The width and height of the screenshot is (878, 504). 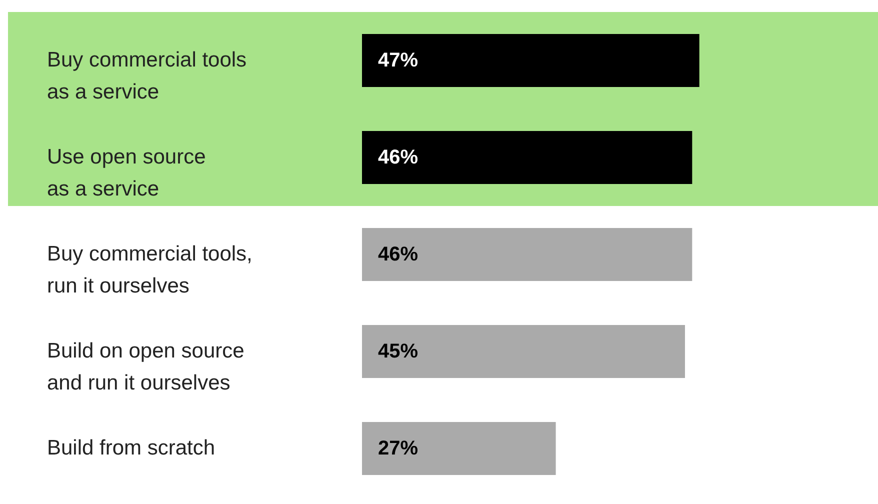 I want to click on data-label: 45%, so click(x=398, y=351).